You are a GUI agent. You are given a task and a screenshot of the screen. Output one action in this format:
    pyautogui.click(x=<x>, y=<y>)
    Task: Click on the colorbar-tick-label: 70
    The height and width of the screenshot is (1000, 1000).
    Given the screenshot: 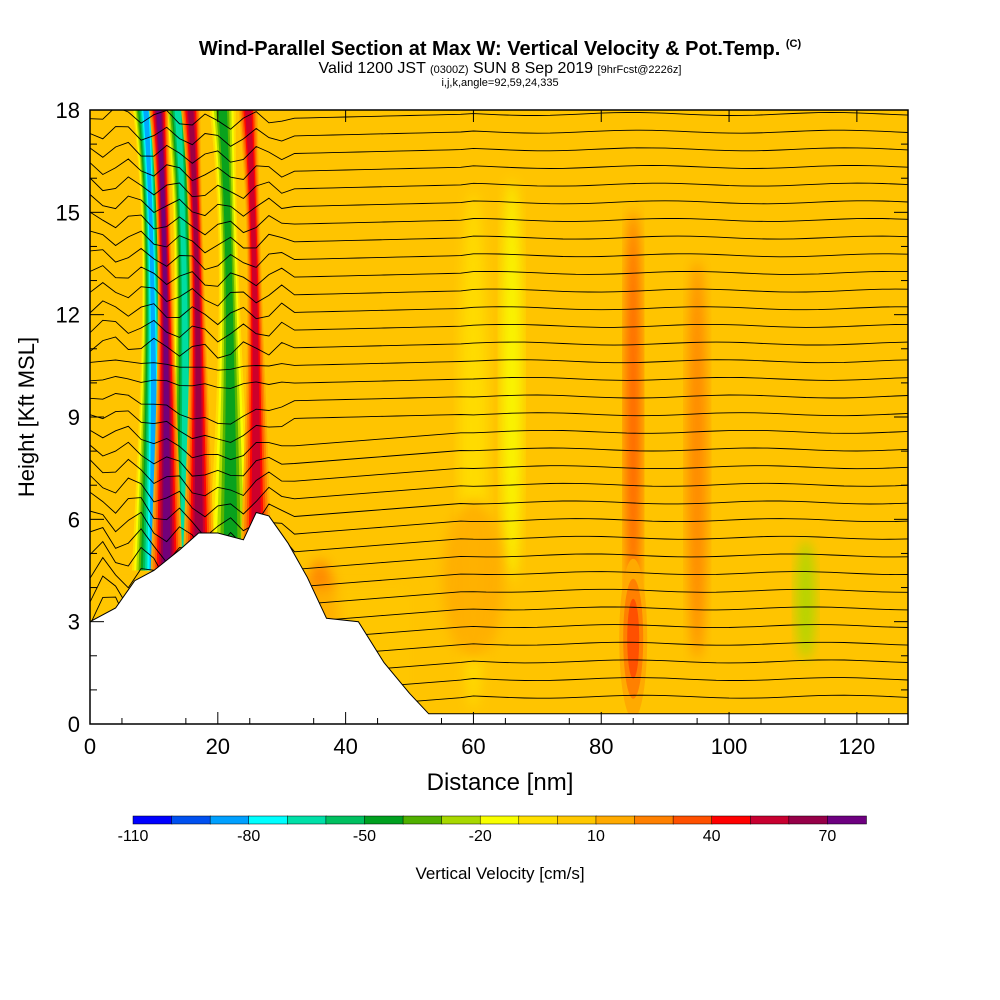 What is the action you would take?
    pyautogui.click(x=827, y=836)
    